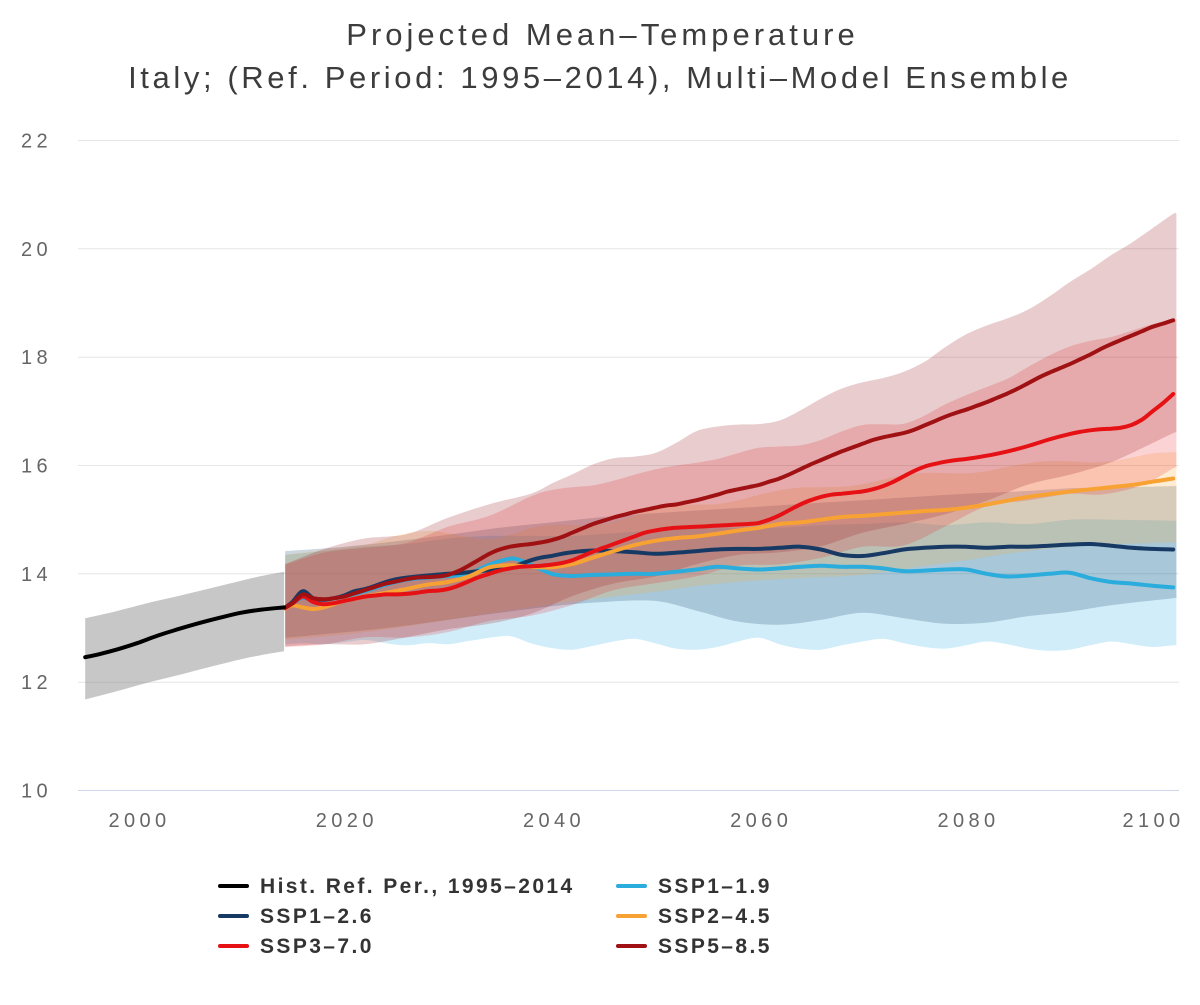  What do you see at coordinates (36, 358) in the screenshot?
I see `svg-text: 18` at bounding box center [36, 358].